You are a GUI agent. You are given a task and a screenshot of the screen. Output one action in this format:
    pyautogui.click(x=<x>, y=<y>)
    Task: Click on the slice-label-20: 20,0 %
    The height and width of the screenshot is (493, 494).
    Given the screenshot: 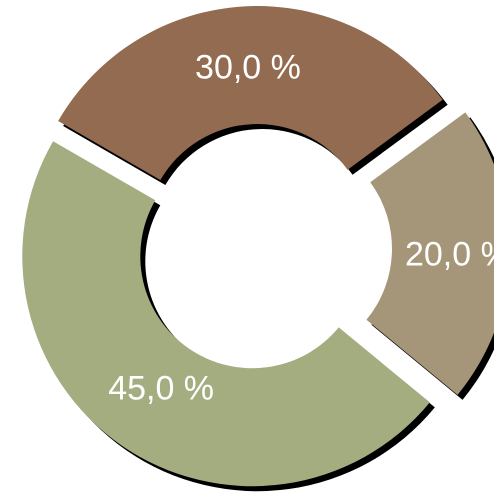 What is the action you would take?
    pyautogui.click(x=449, y=255)
    